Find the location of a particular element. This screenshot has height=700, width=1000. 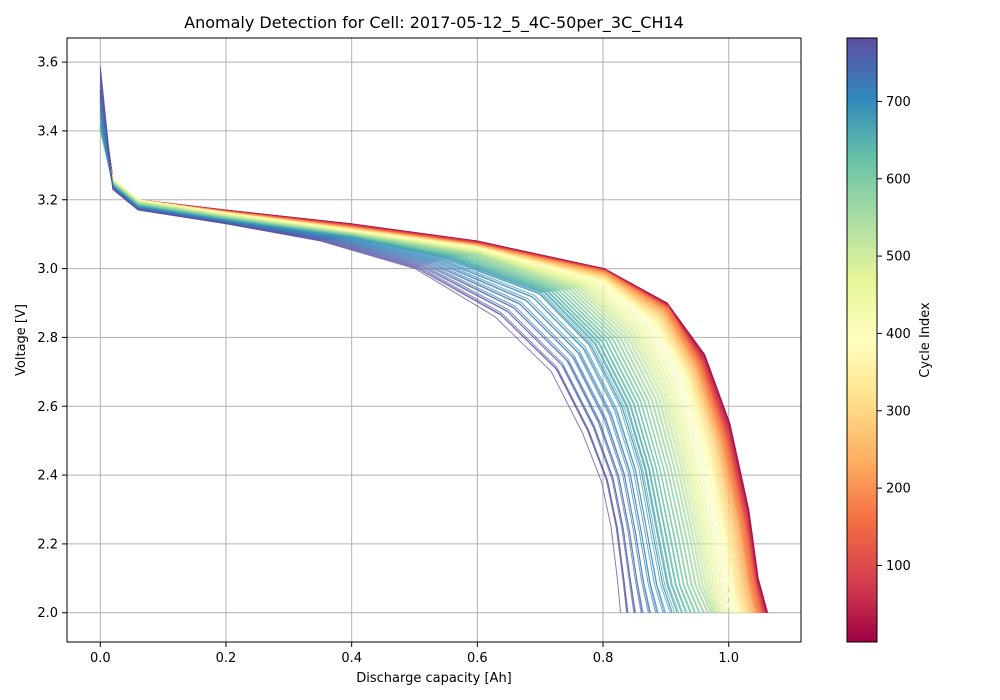

y-tick-label: 2.4 is located at coordinates (47, 476).